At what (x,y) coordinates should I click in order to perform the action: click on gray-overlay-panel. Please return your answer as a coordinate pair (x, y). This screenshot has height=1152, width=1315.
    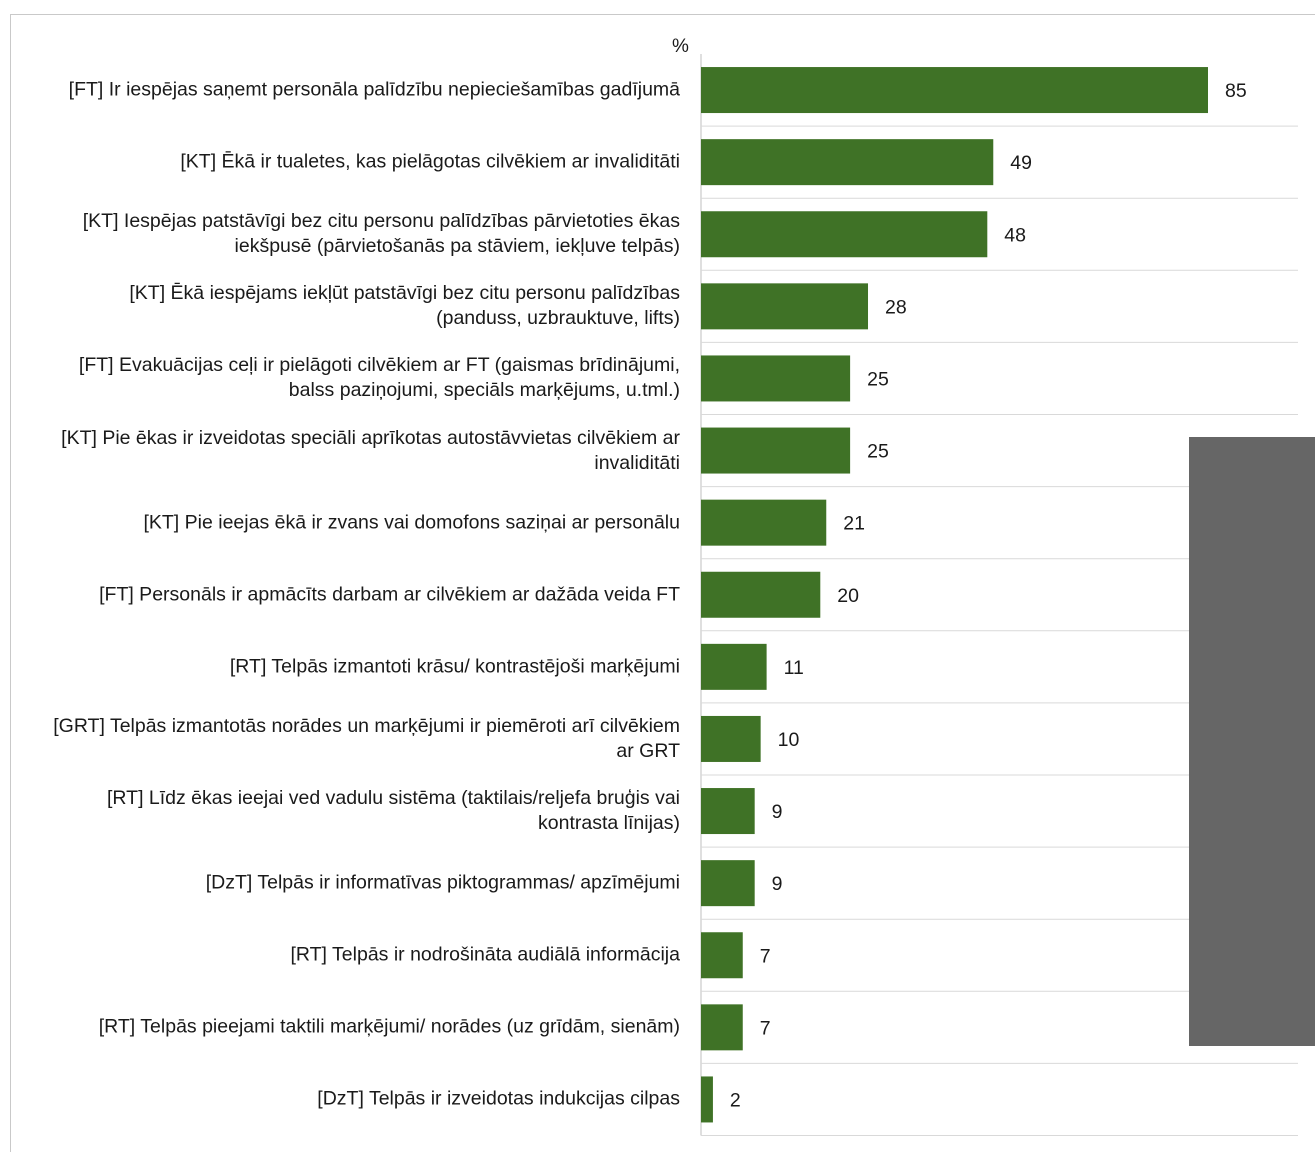
    Looking at the image, I should click on (1252, 741).